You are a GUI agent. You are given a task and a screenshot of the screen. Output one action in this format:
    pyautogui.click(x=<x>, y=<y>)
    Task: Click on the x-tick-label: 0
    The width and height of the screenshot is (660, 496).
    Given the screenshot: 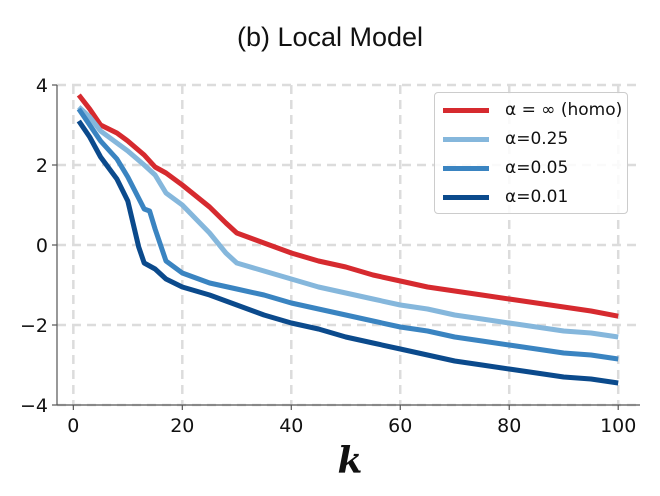 What is the action you would take?
    pyautogui.click(x=73, y=426)
    